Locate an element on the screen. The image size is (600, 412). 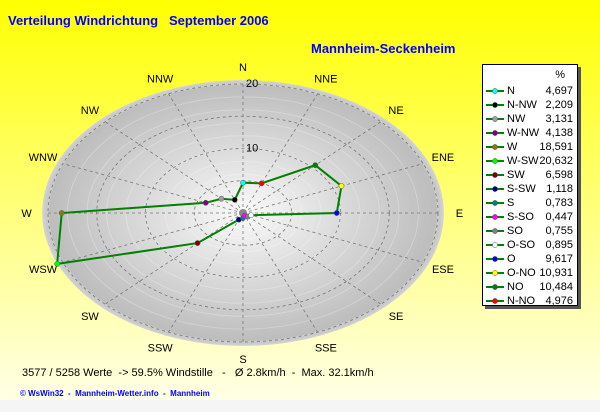
compass-label-sse: SSE is located at coordinates (326, 349).